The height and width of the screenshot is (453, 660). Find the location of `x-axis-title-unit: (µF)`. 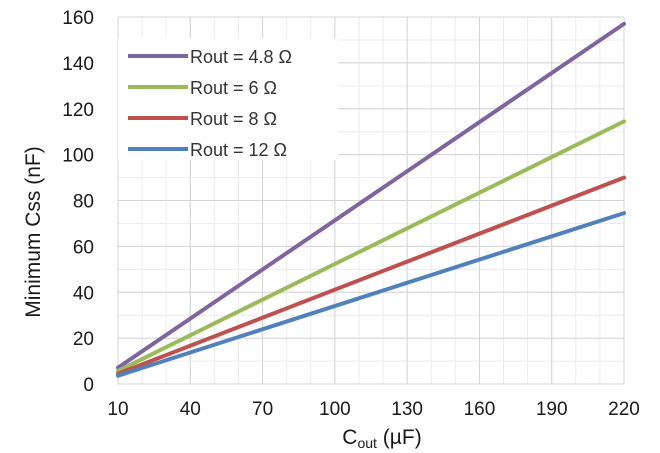

x-axis-title-unit: (µF) is located at coordinates (399, 437).